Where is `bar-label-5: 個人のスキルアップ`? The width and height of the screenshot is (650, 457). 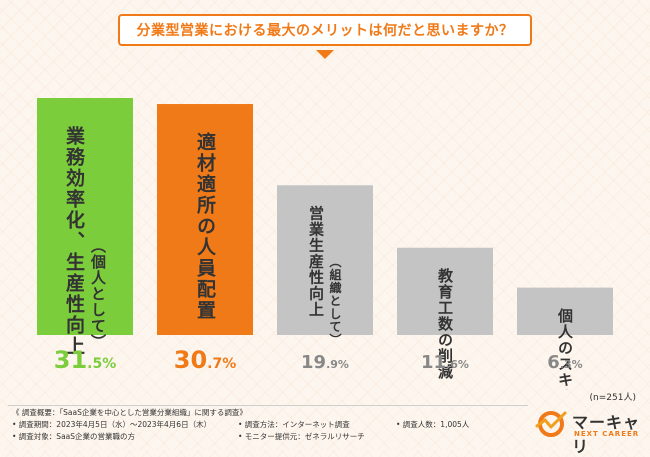 bar-label-5: 個人のスキルアップ is located at coordinates (565, 348).